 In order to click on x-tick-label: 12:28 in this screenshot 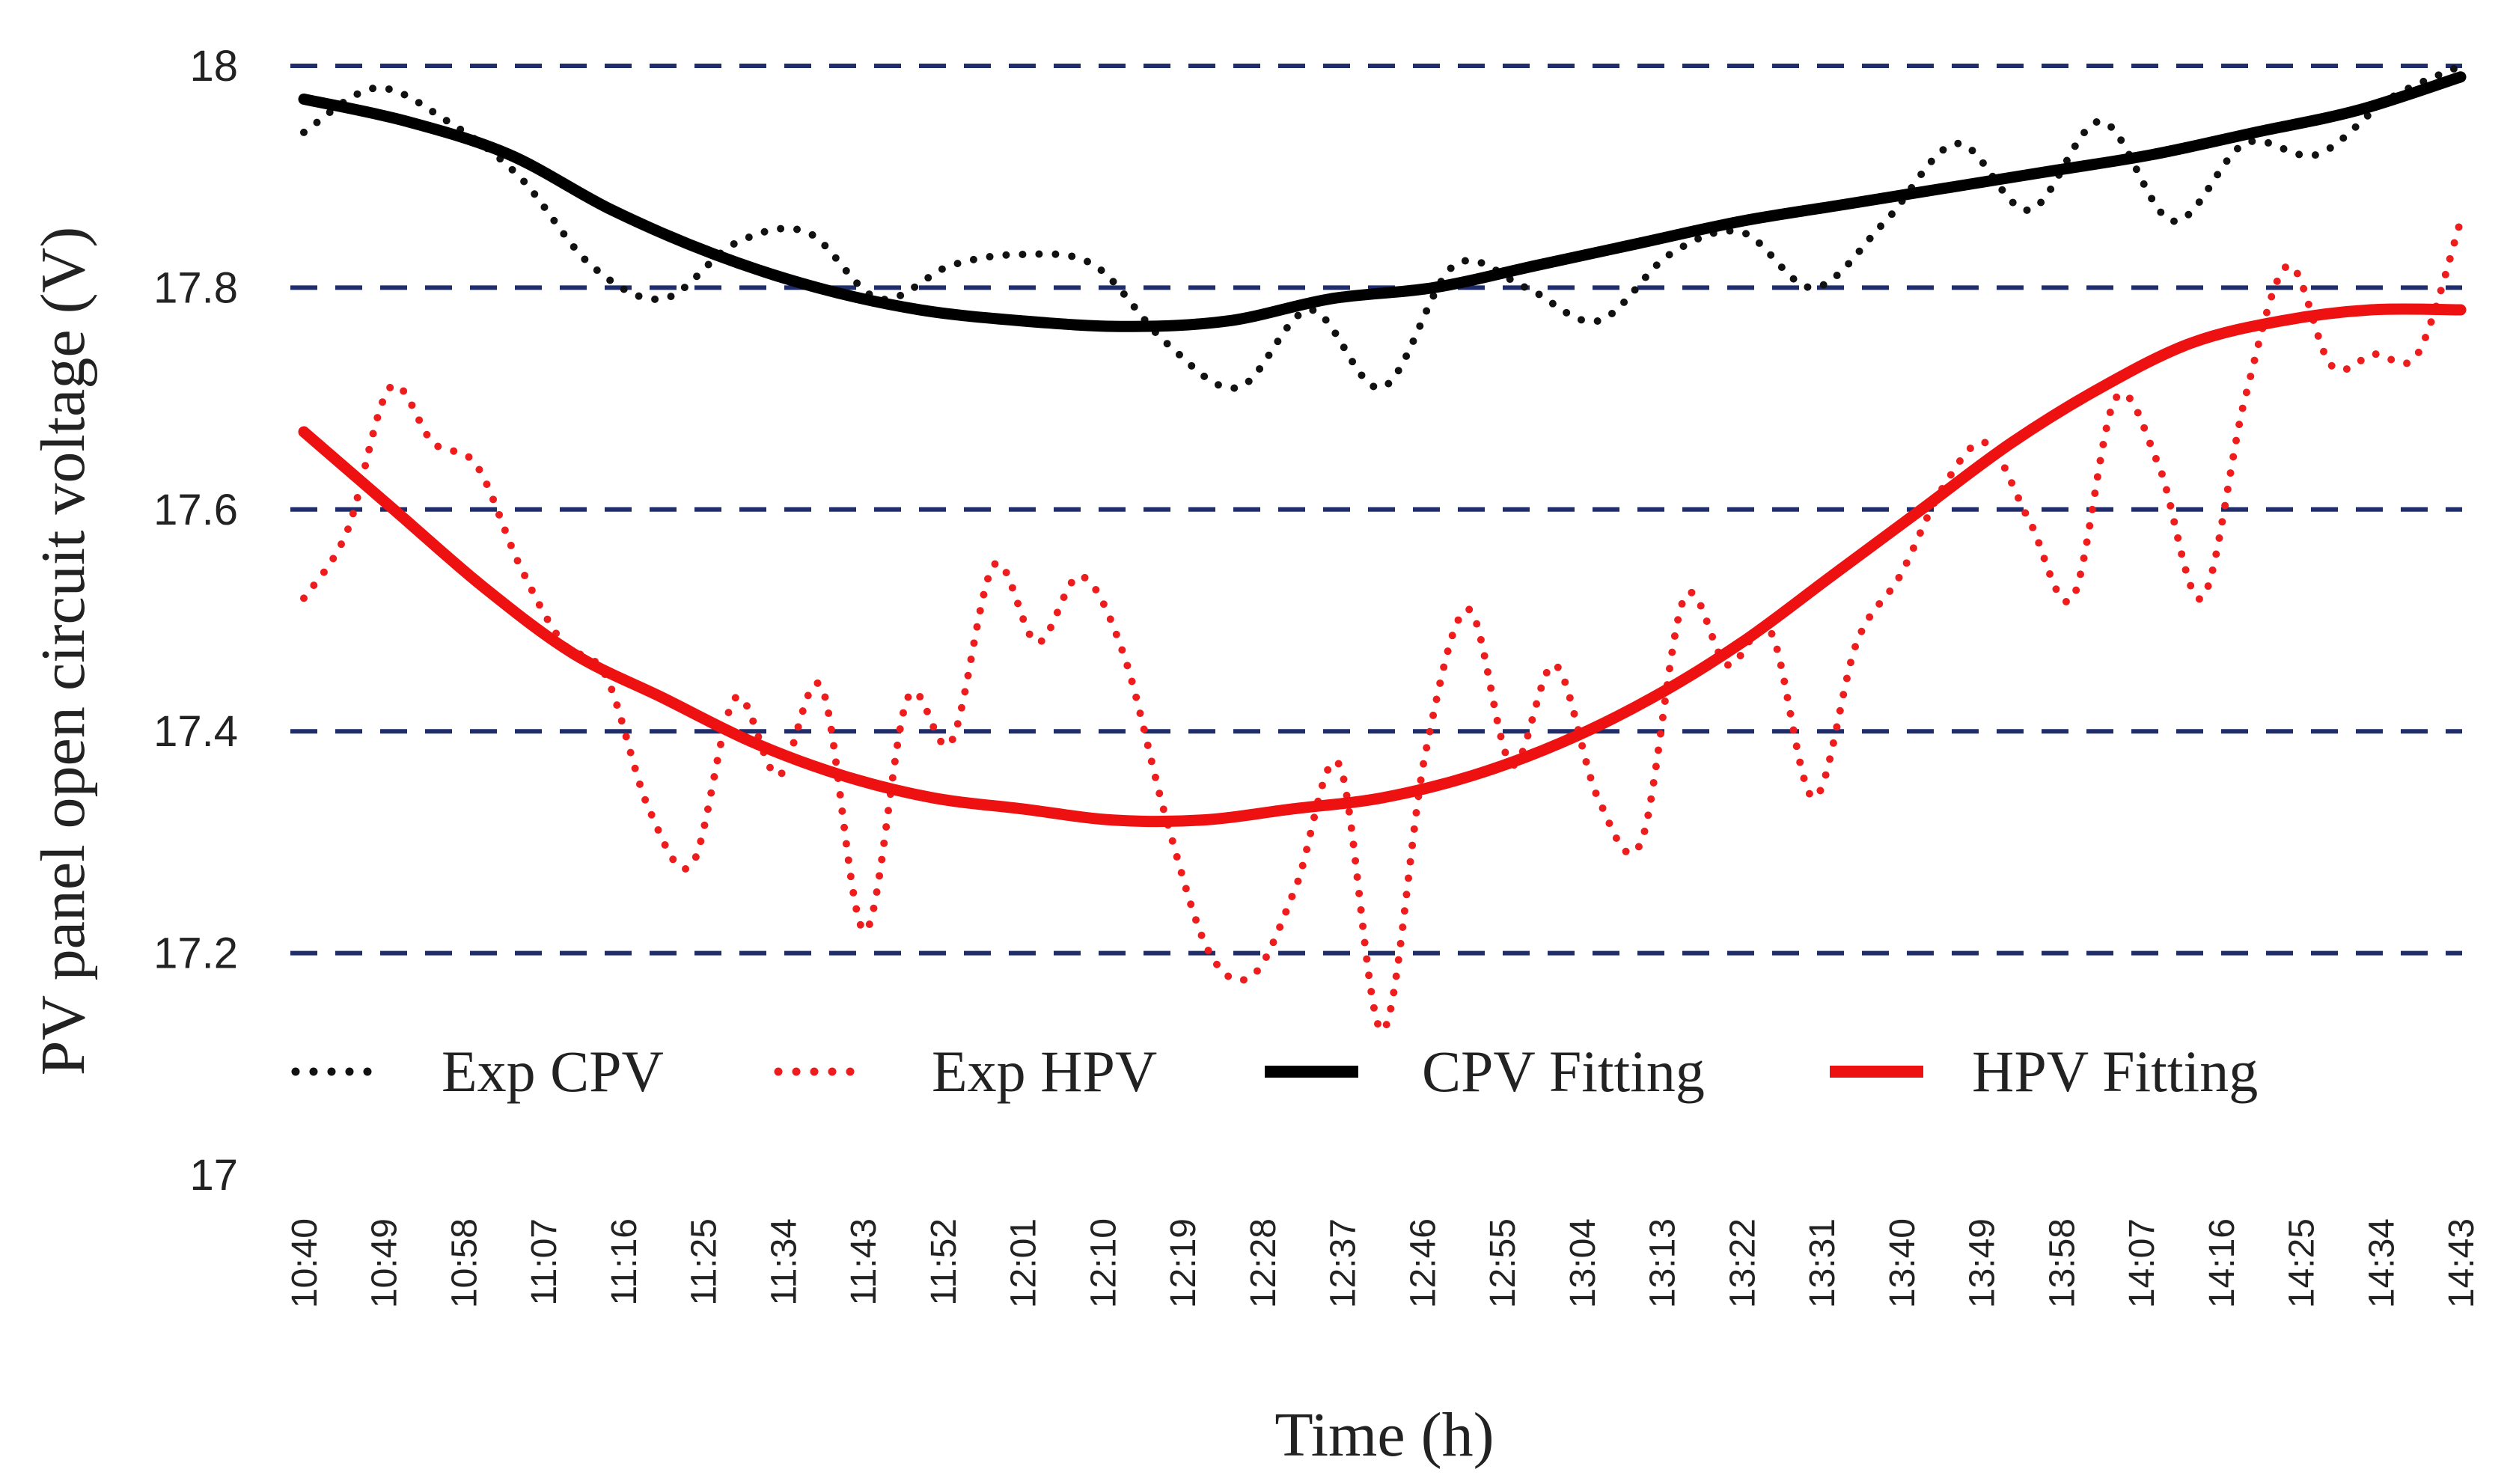, I will do `click(1263, 1263)`.